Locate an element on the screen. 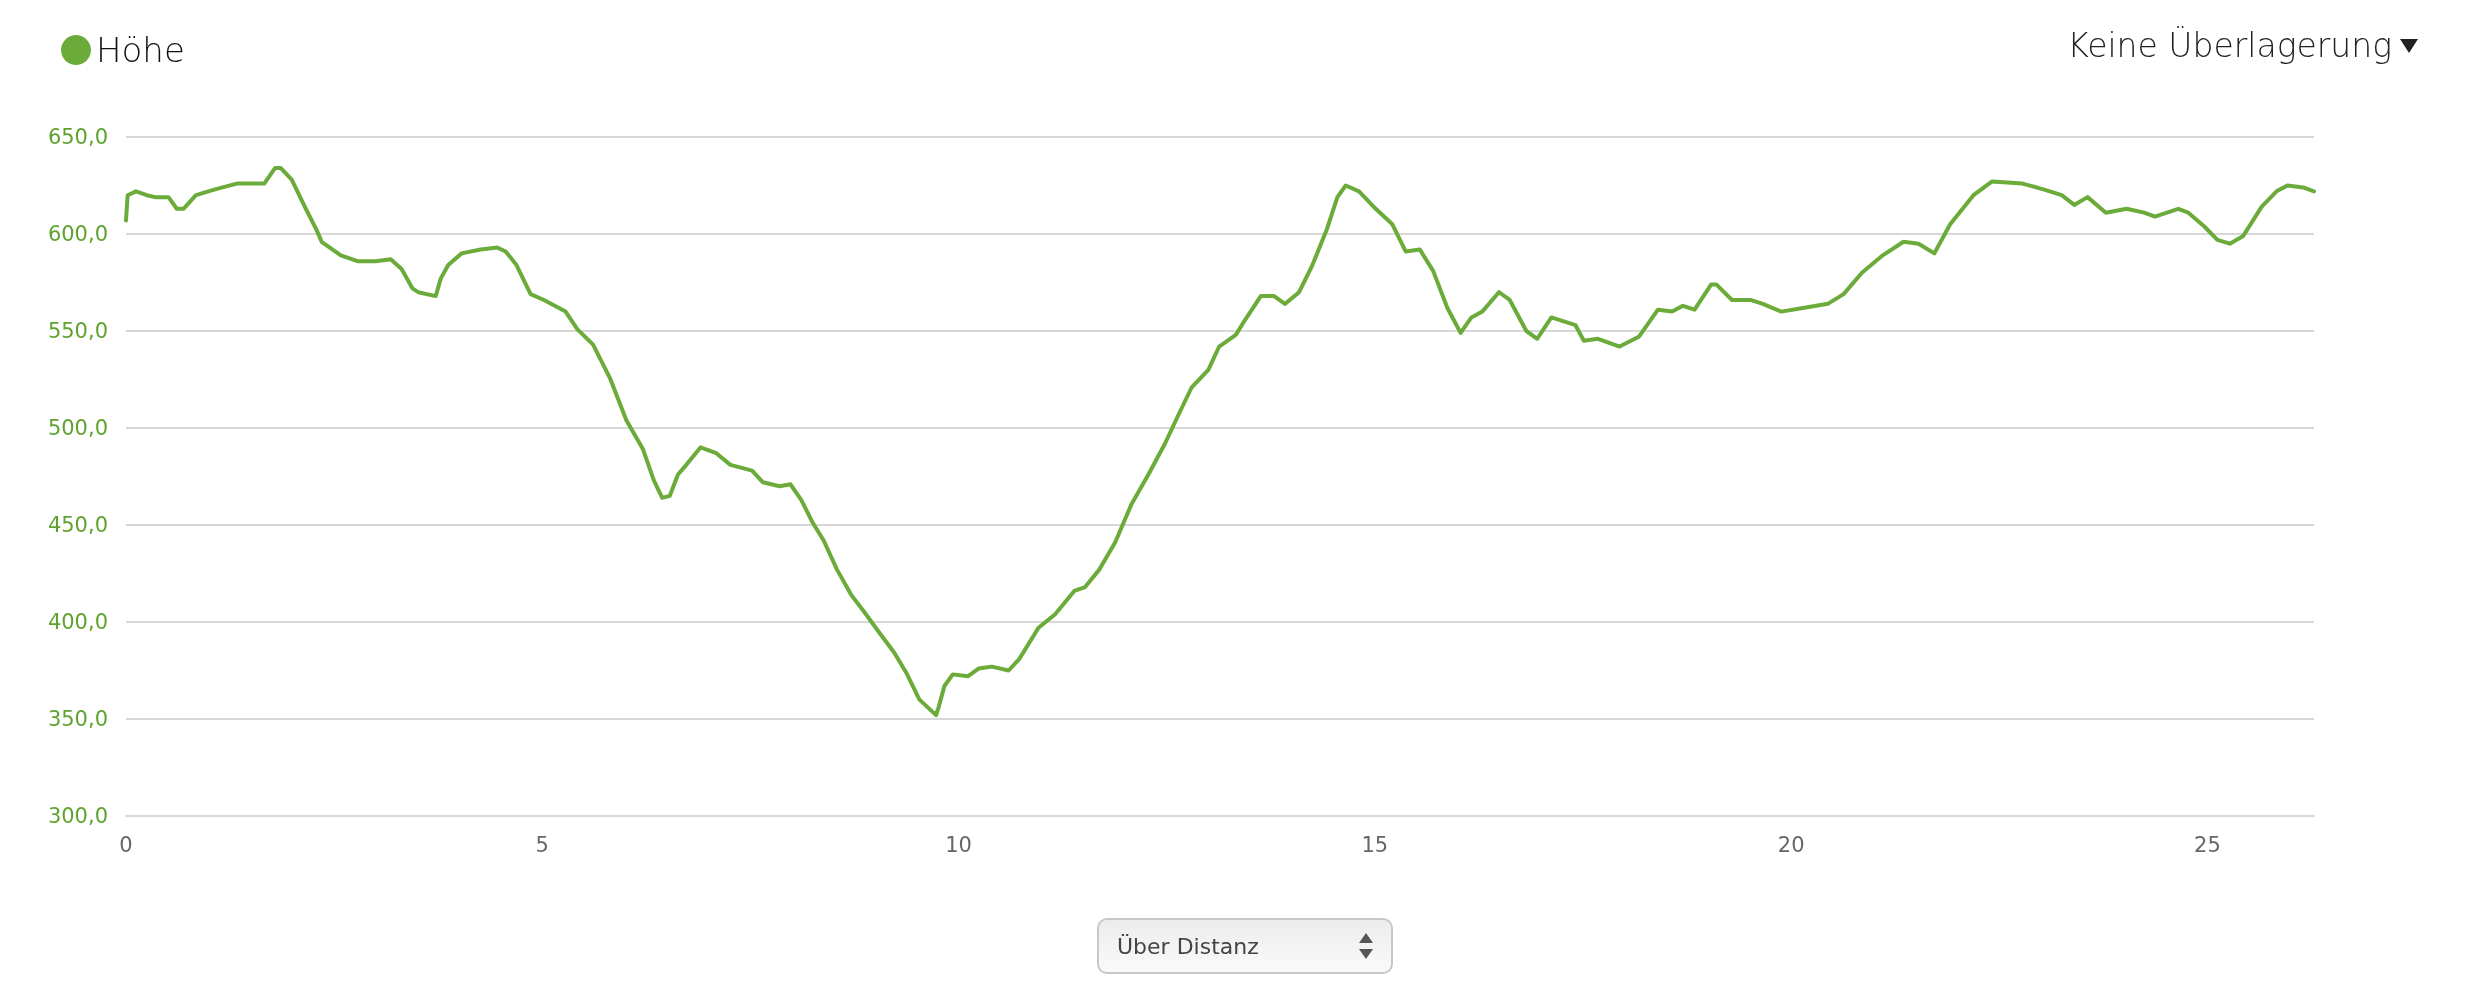  x-tick-label: 20 is located at coordinates (1791, 844).